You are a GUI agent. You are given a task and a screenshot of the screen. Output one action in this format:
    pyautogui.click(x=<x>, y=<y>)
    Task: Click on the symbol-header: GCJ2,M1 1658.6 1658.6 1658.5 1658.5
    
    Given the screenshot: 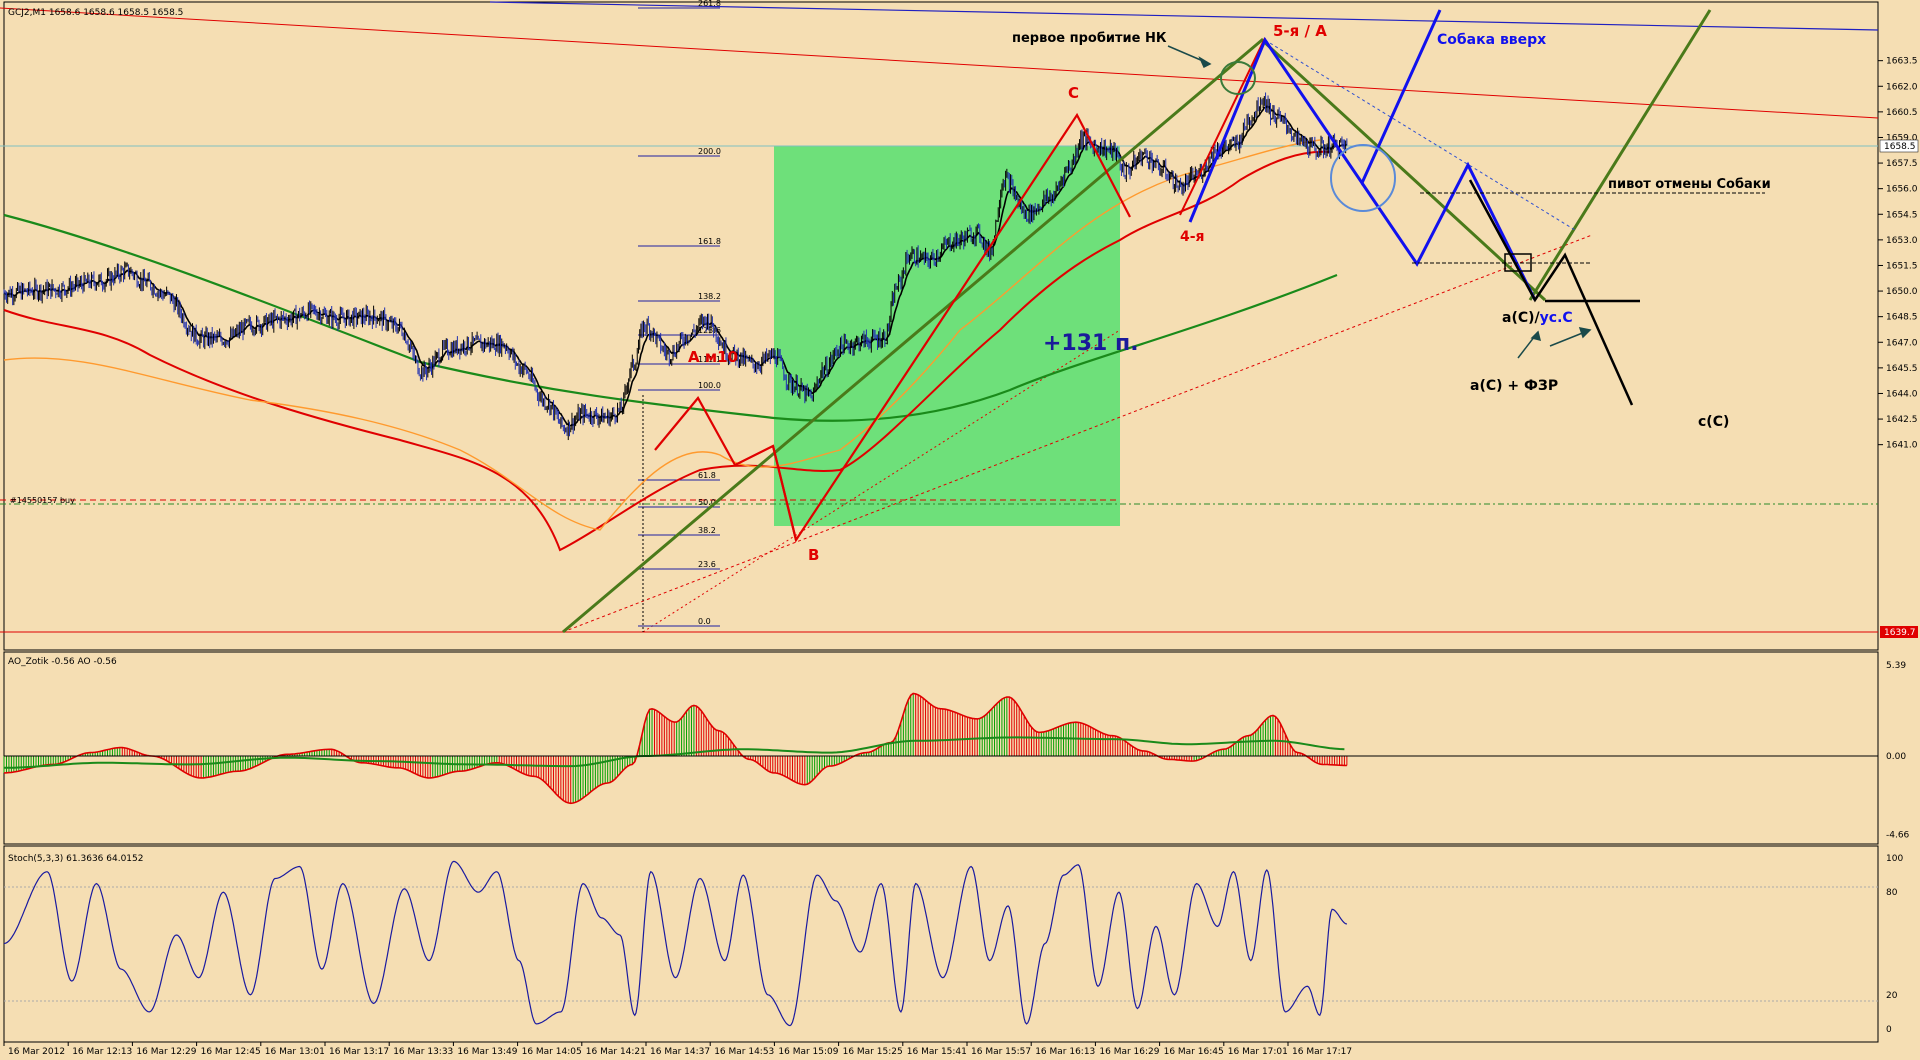 What is the action you would take?
    pyautogui.click(x=95, y=13)
    